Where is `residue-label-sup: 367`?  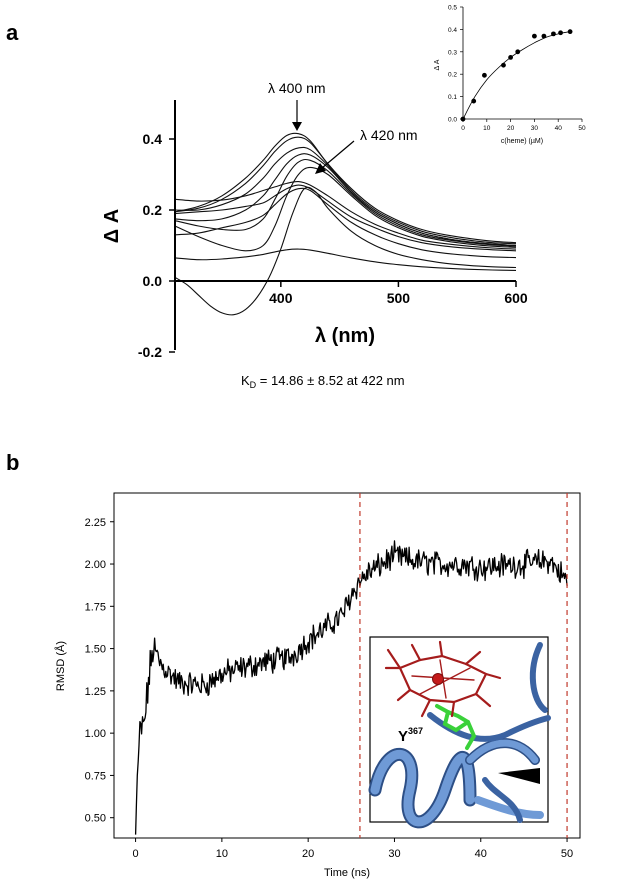 residue-label-sup: 367 is located at coordinates (415, 731).